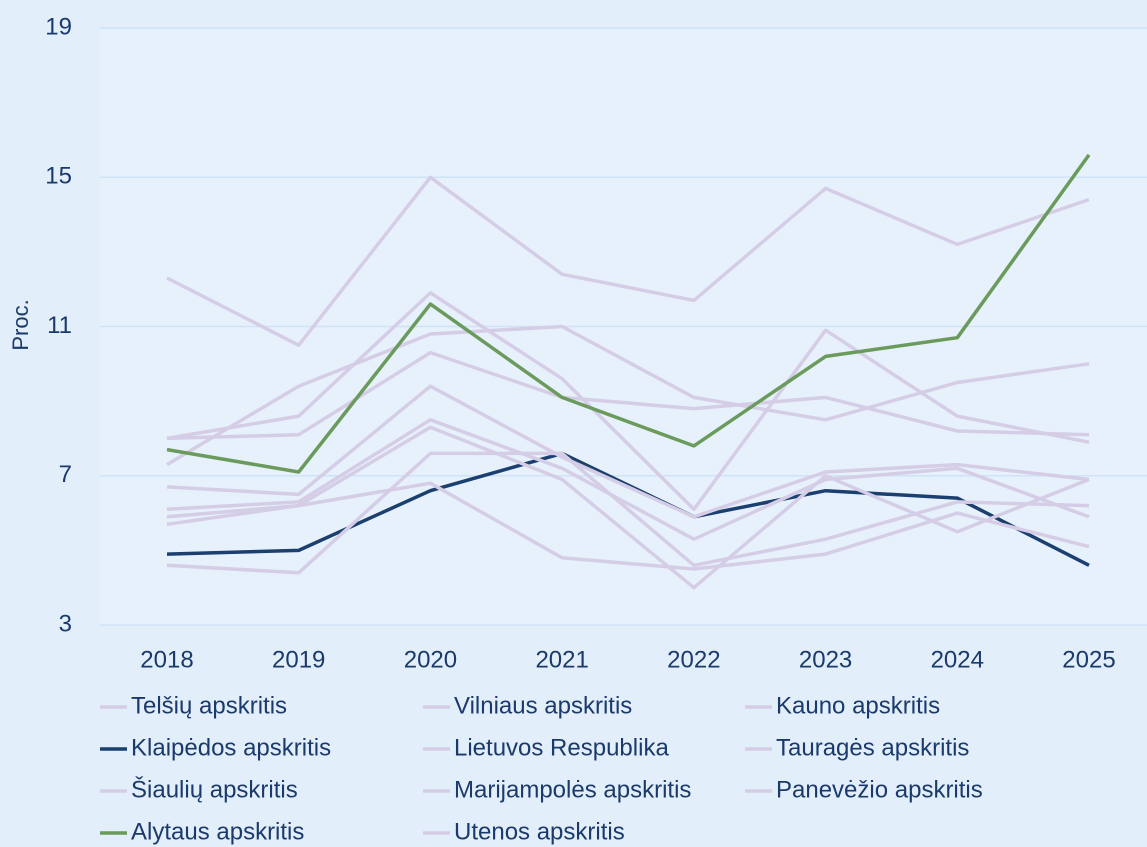 The width and height of the screenshot is (1147, 847). Describe the element at coordinates (430, 659) in the screenshot. I see `x-tick-label: 2020` at that location.